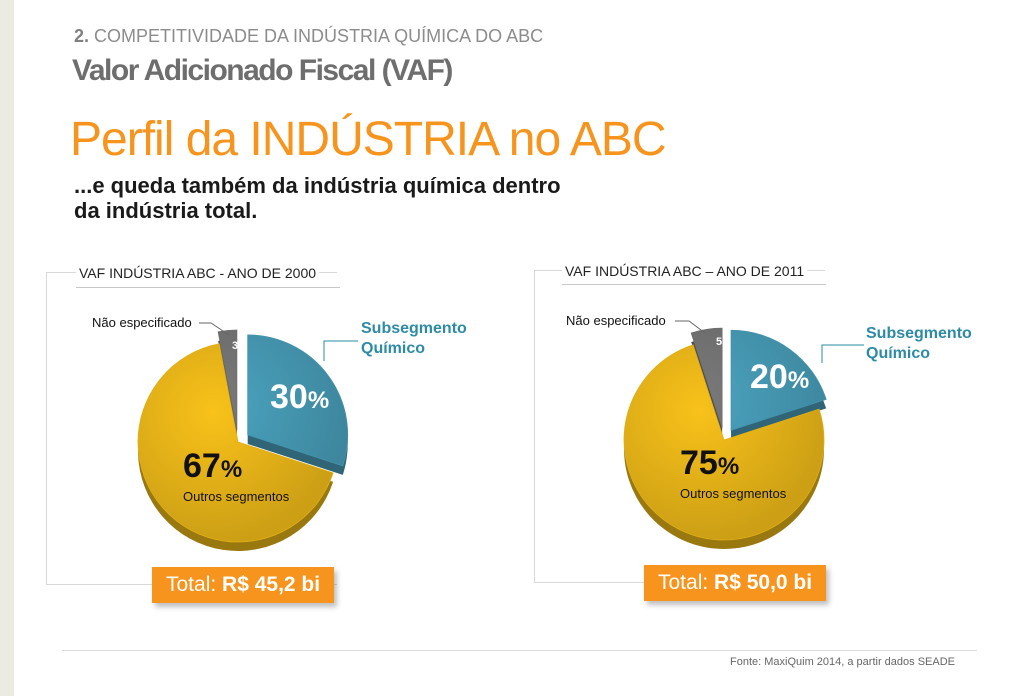  Describe the element at coordinates (616, 320) in the screenshot. I see `label-nao-especificado-2011: Não especificado` at that location.